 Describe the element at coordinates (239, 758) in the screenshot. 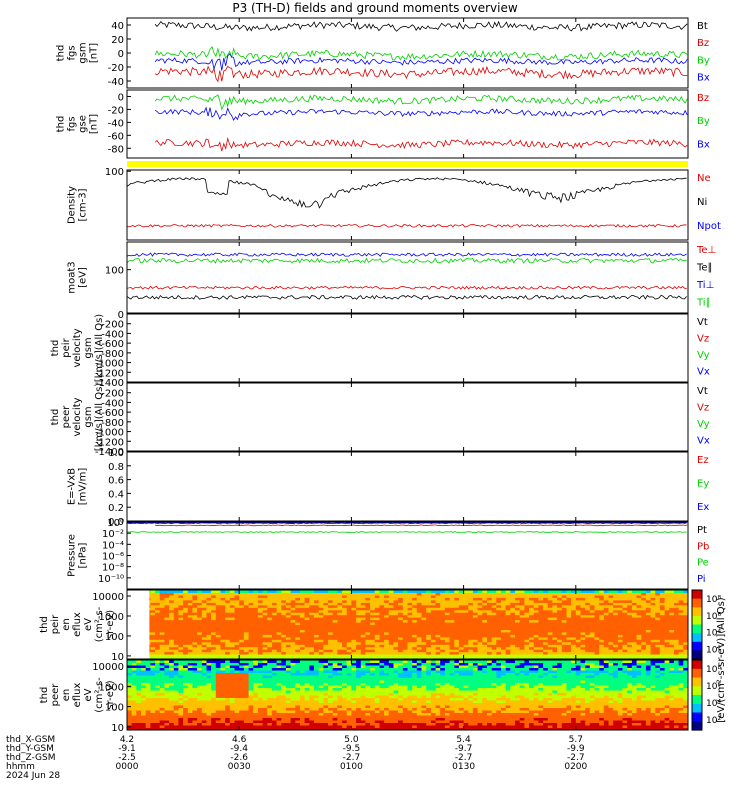

I see `xaxis-z-gsm: -2.6` at that location.